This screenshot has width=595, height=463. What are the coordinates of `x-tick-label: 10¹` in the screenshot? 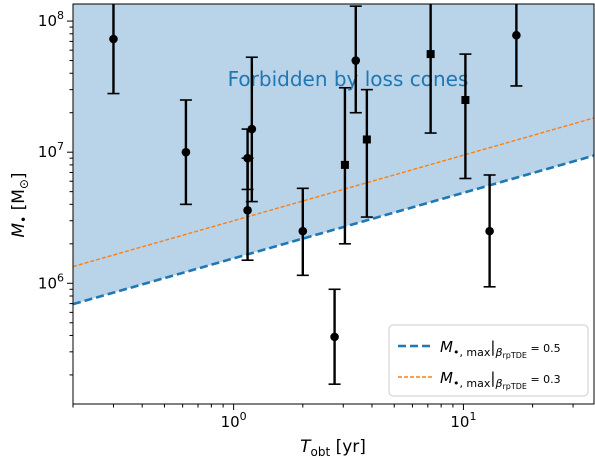 It's located at (463, 420).